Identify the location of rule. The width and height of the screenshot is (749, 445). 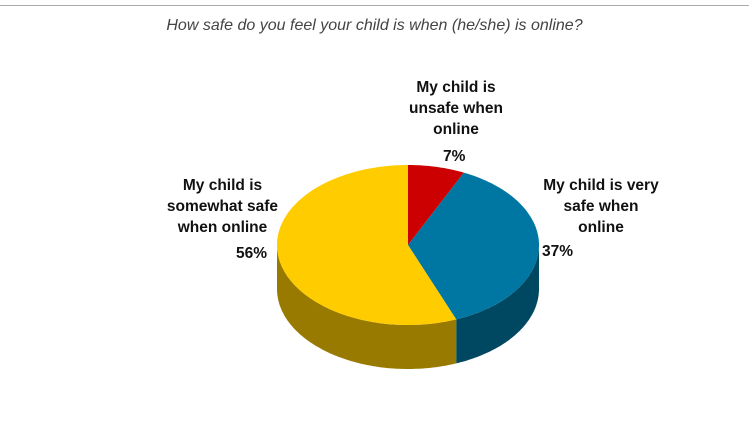
(374, 5).